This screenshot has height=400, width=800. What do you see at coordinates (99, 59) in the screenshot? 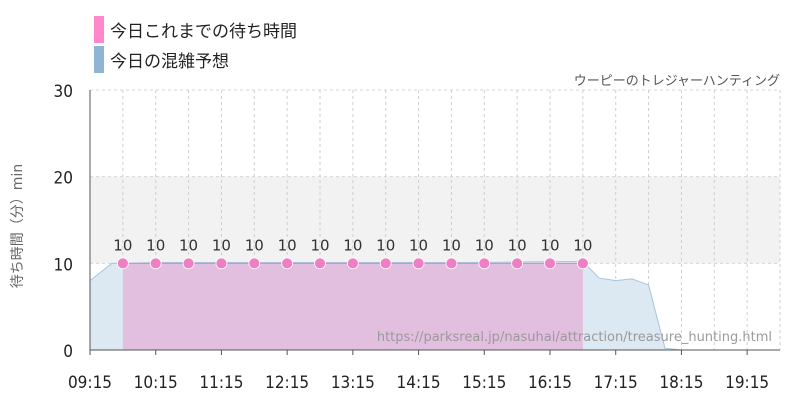
I see `legend-swatch-forecast` at bounding box center [99, 59].